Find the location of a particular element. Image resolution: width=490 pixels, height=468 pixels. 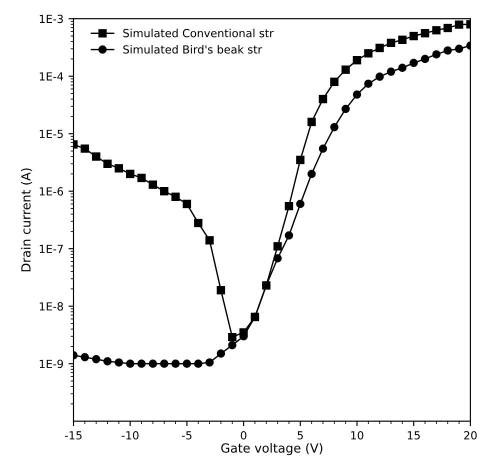

x-tick-label: 0 is located at coordinates (243, 435).